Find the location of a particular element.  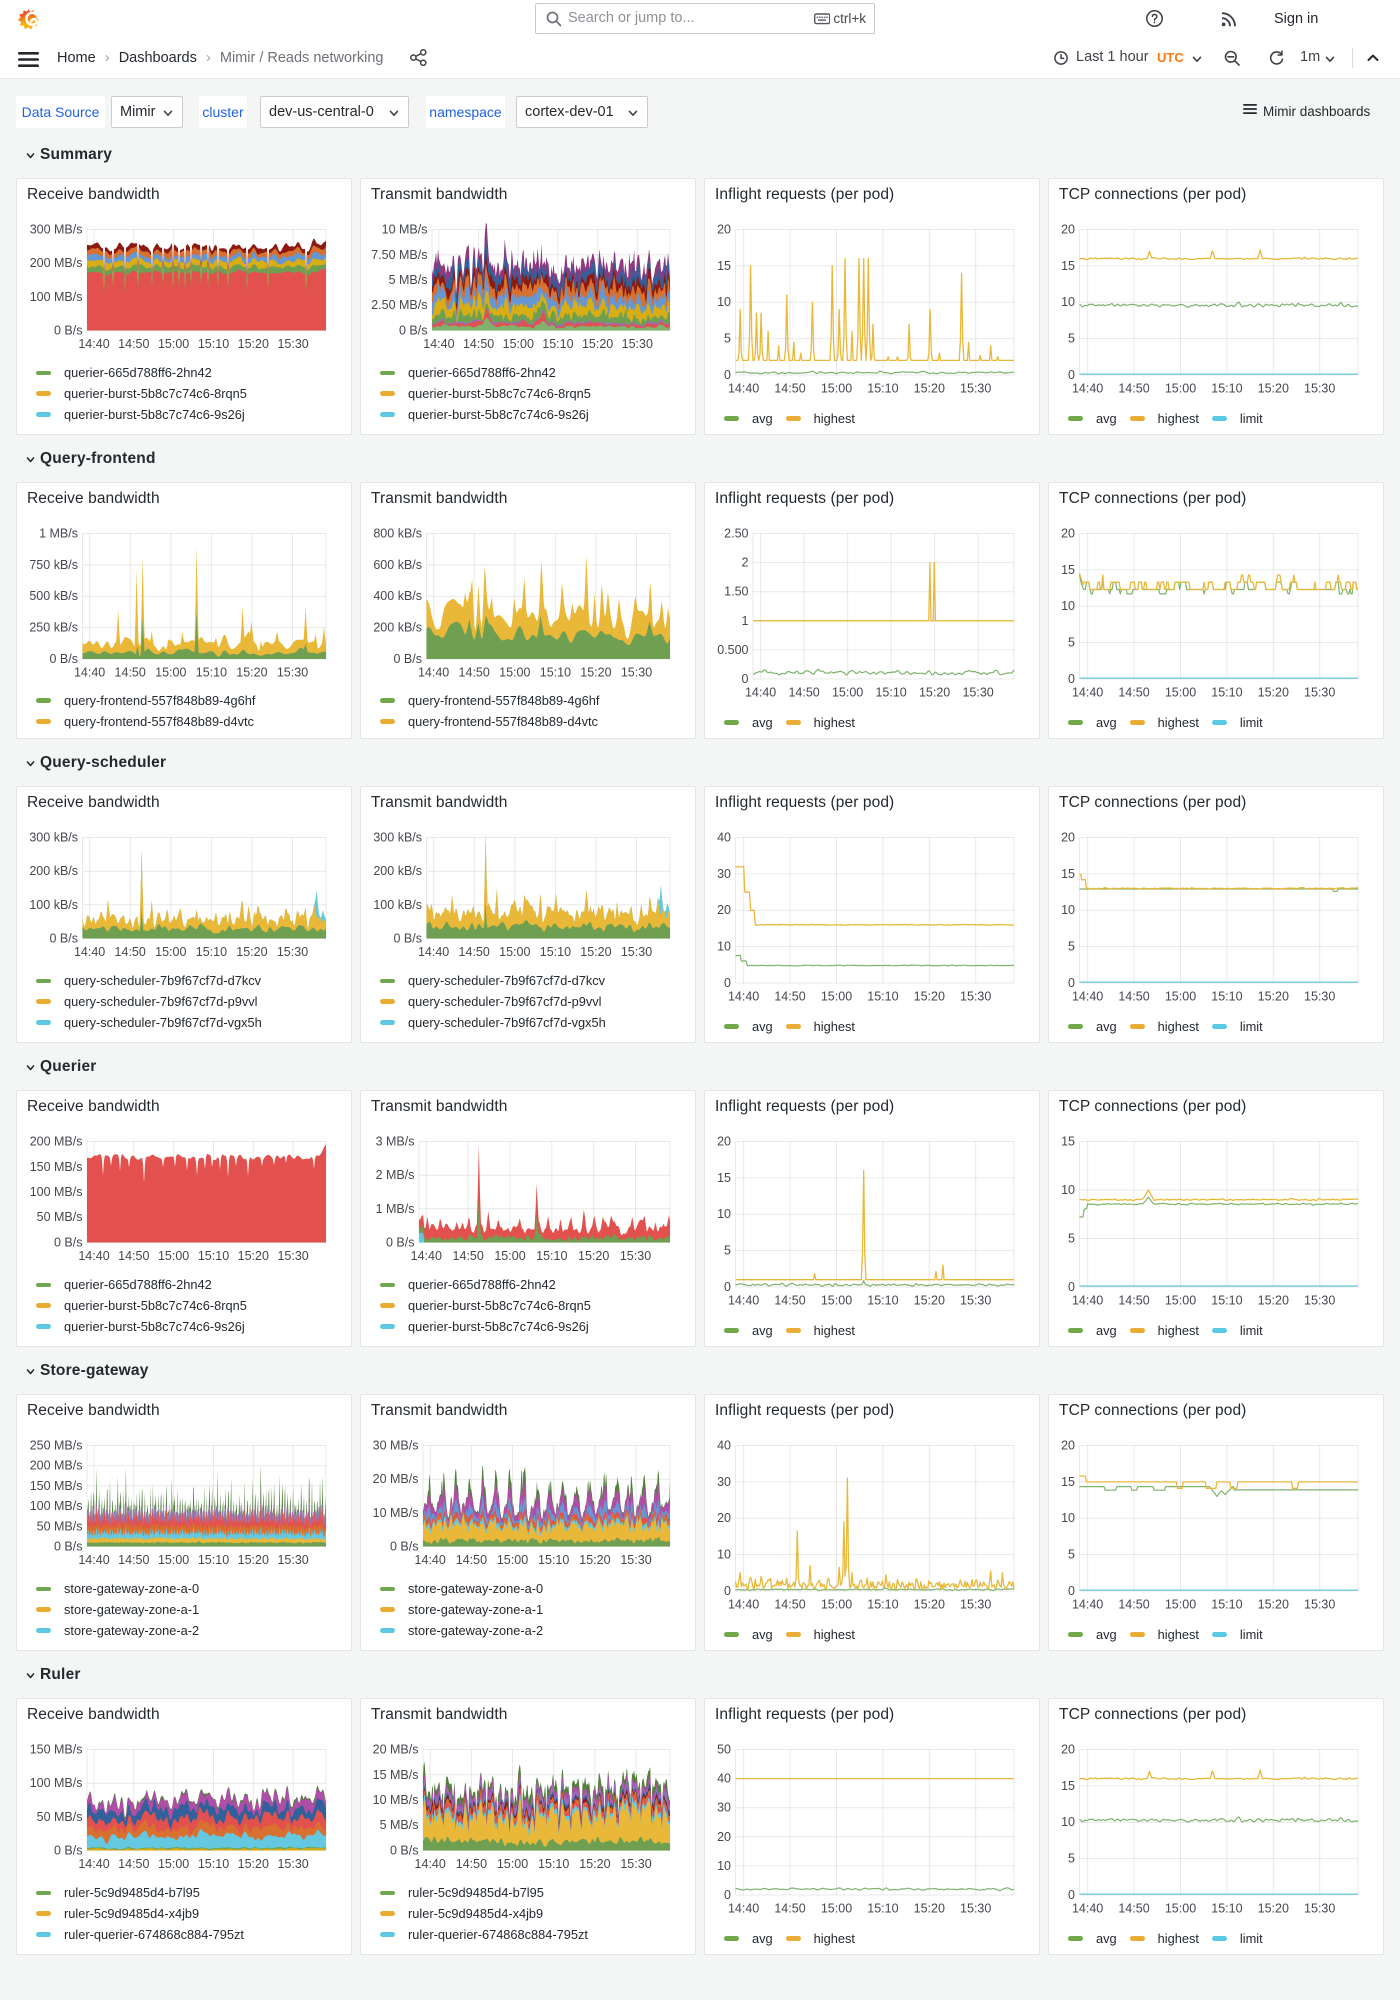

svg-text: 5 MB/s is located at coordinates (399, 1825).